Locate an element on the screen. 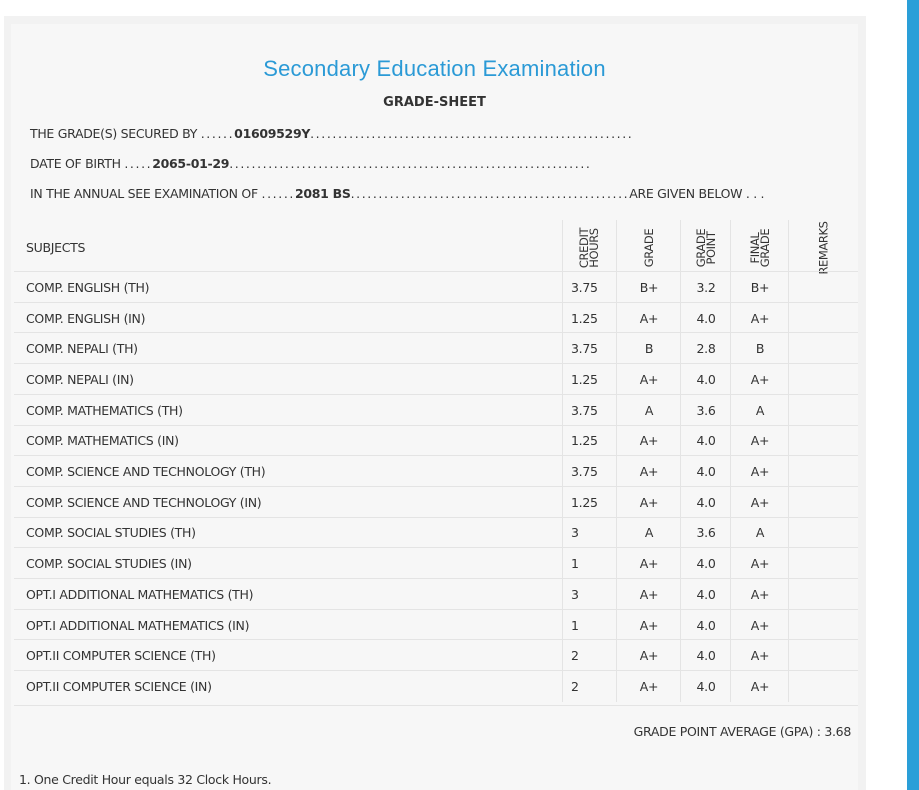 This screenshot has height=790, width=919. subject-cell: COMP. SCIENCE AND TECHNOLOGY (TH) is located at coordinates (146, 472).